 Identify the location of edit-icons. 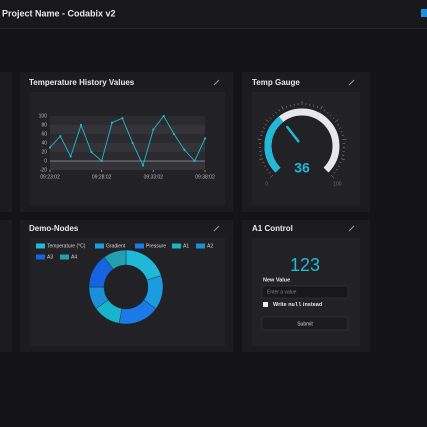
(284, 155).